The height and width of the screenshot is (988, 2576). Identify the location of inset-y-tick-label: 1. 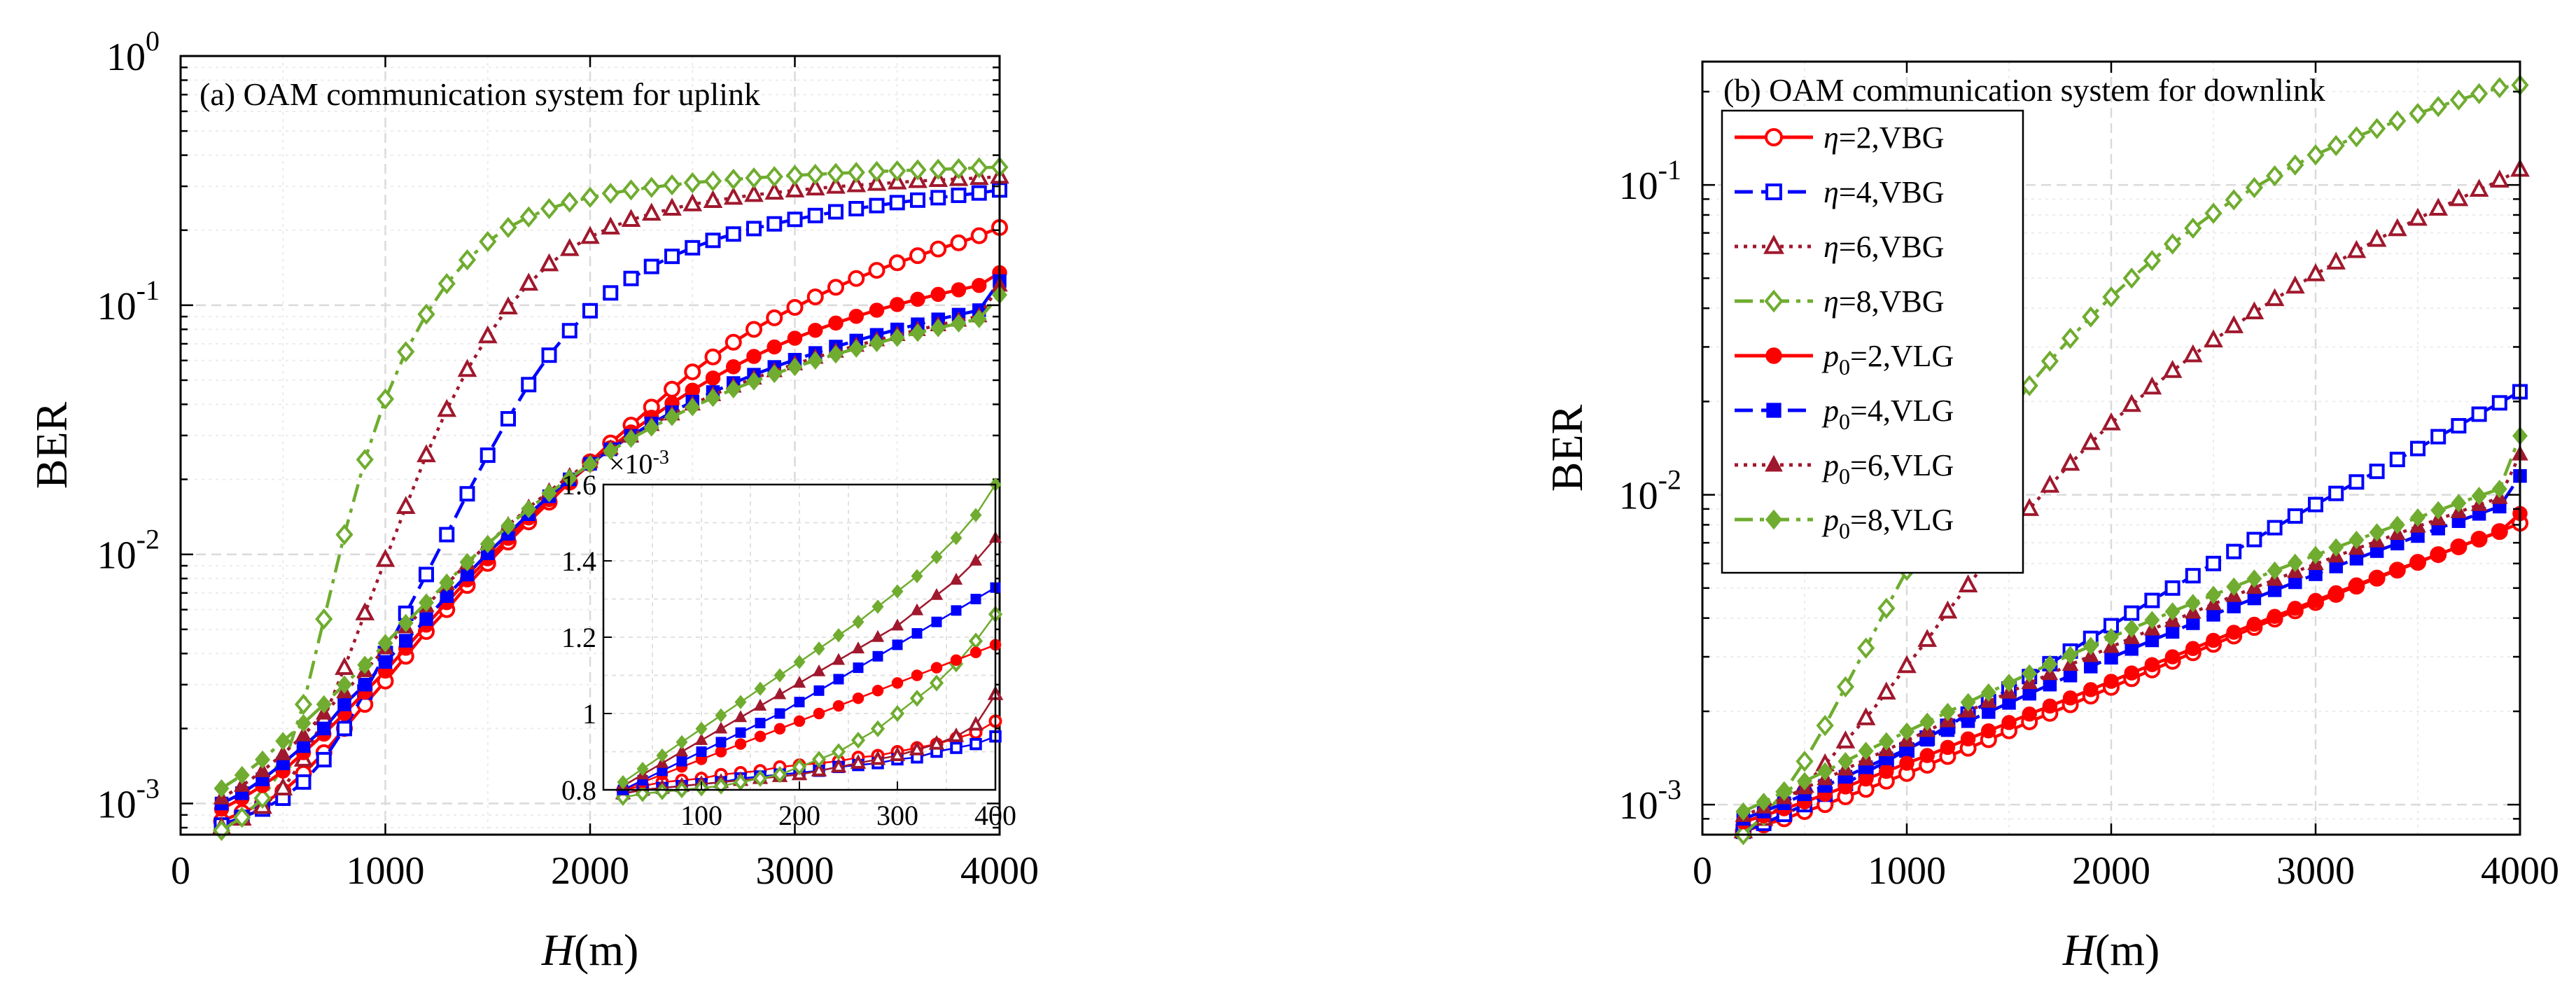
(589, 714).